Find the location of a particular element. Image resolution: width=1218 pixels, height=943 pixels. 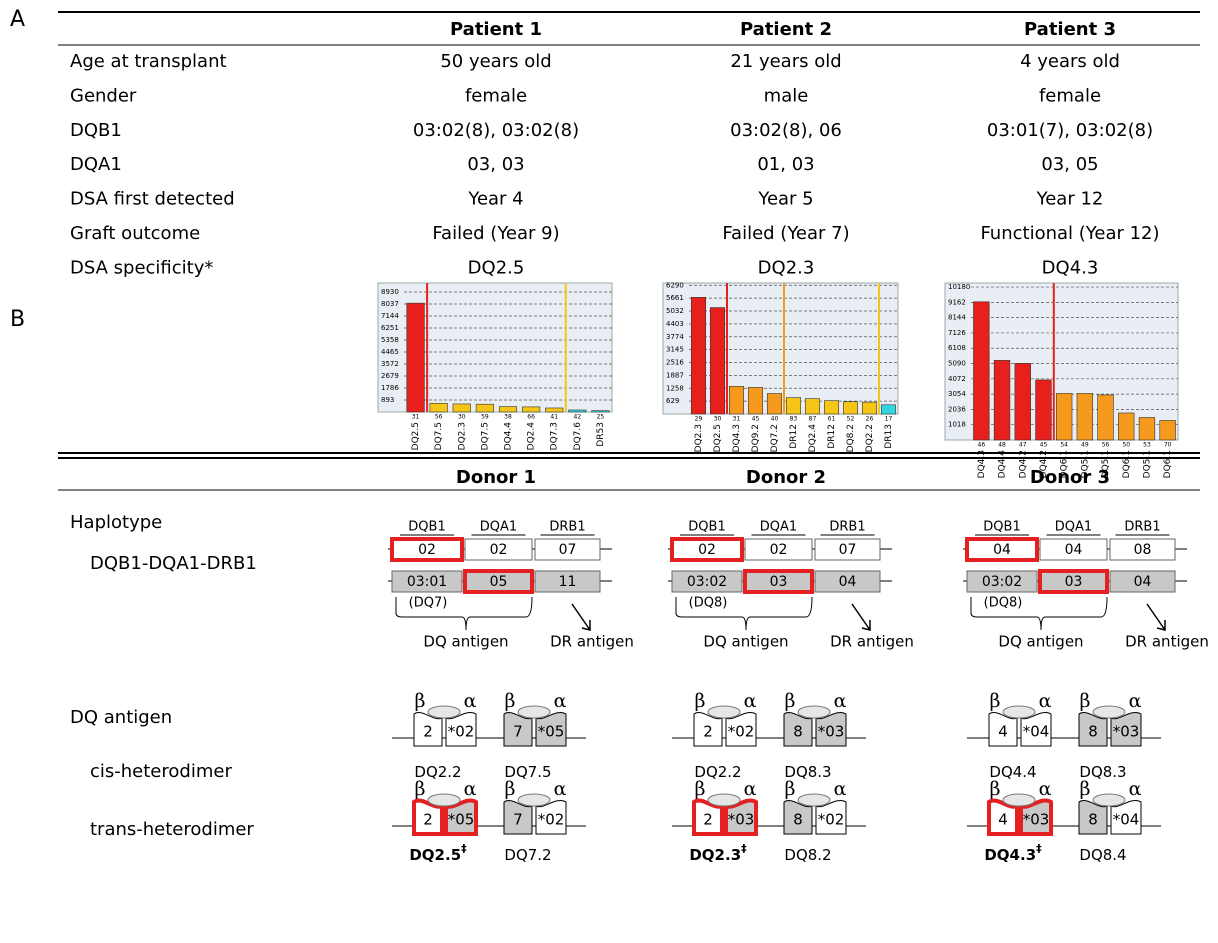

y-tick-label: 8930 is located at coordinates (390, 292).